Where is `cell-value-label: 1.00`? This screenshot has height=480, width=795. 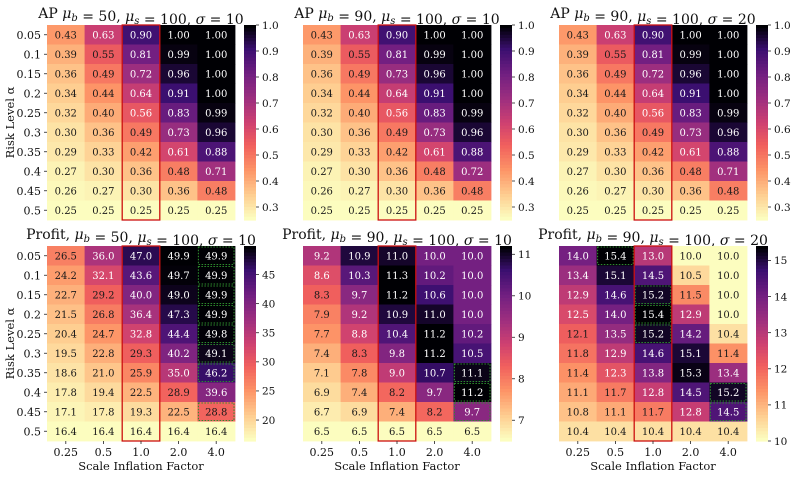 cell-value-label: 1.00 is located at coordinates (472, 55).